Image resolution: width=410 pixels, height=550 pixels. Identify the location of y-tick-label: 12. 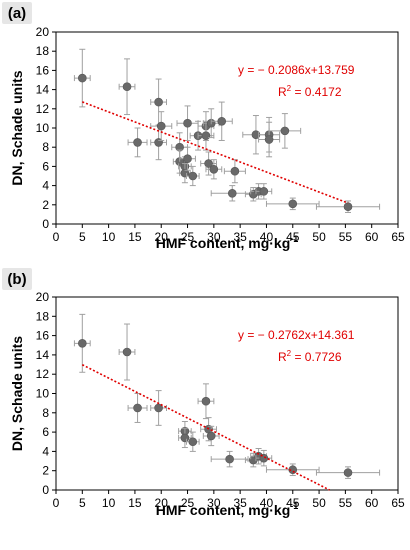
(43, 109).